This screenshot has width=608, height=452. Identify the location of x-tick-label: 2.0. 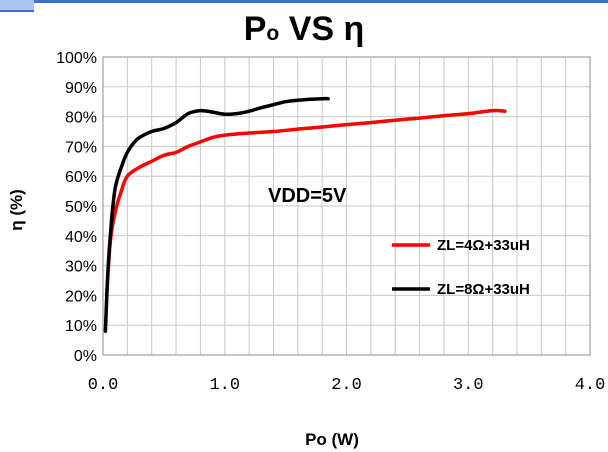
(346, 385).